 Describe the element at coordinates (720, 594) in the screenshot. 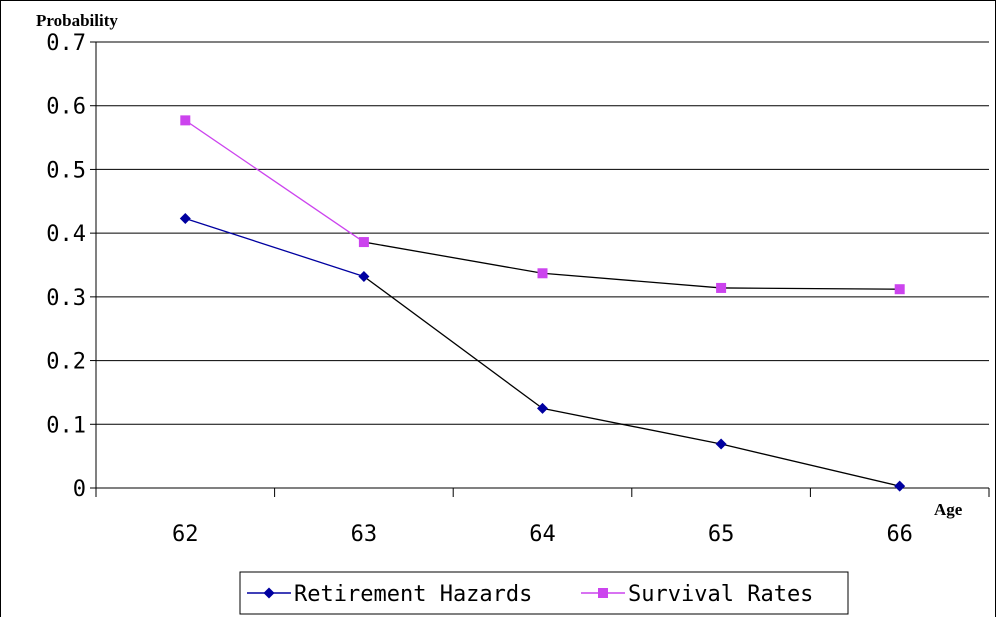

I see `legend-label: Survival Rates` at that location.